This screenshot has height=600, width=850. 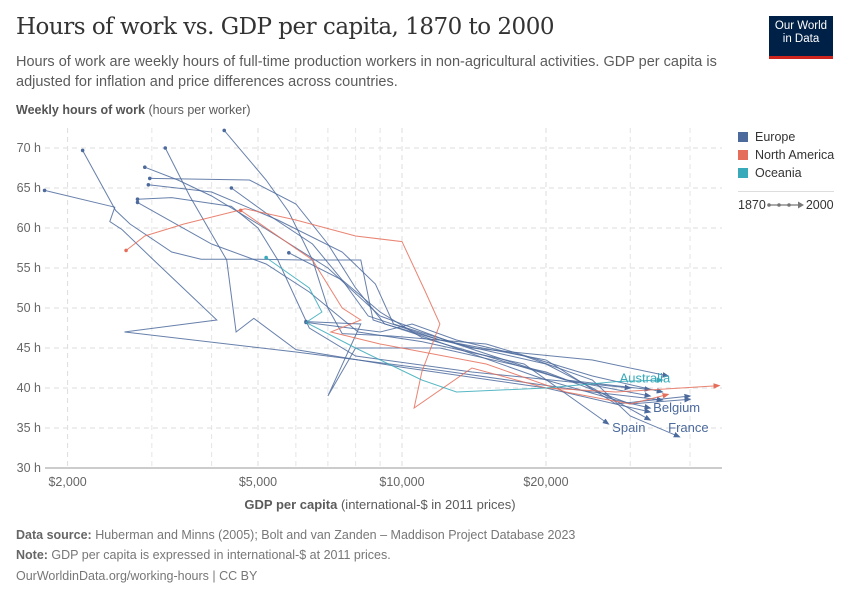 I want to click on y-tick-label: 65 h, so click(x=29, y=188).